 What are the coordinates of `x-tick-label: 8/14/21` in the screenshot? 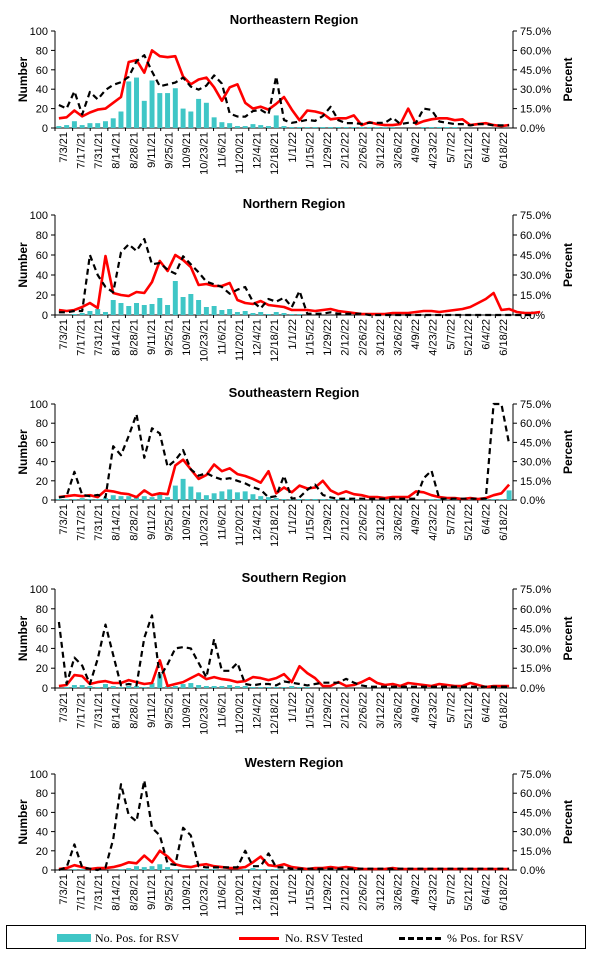 It's located at (117, 150).